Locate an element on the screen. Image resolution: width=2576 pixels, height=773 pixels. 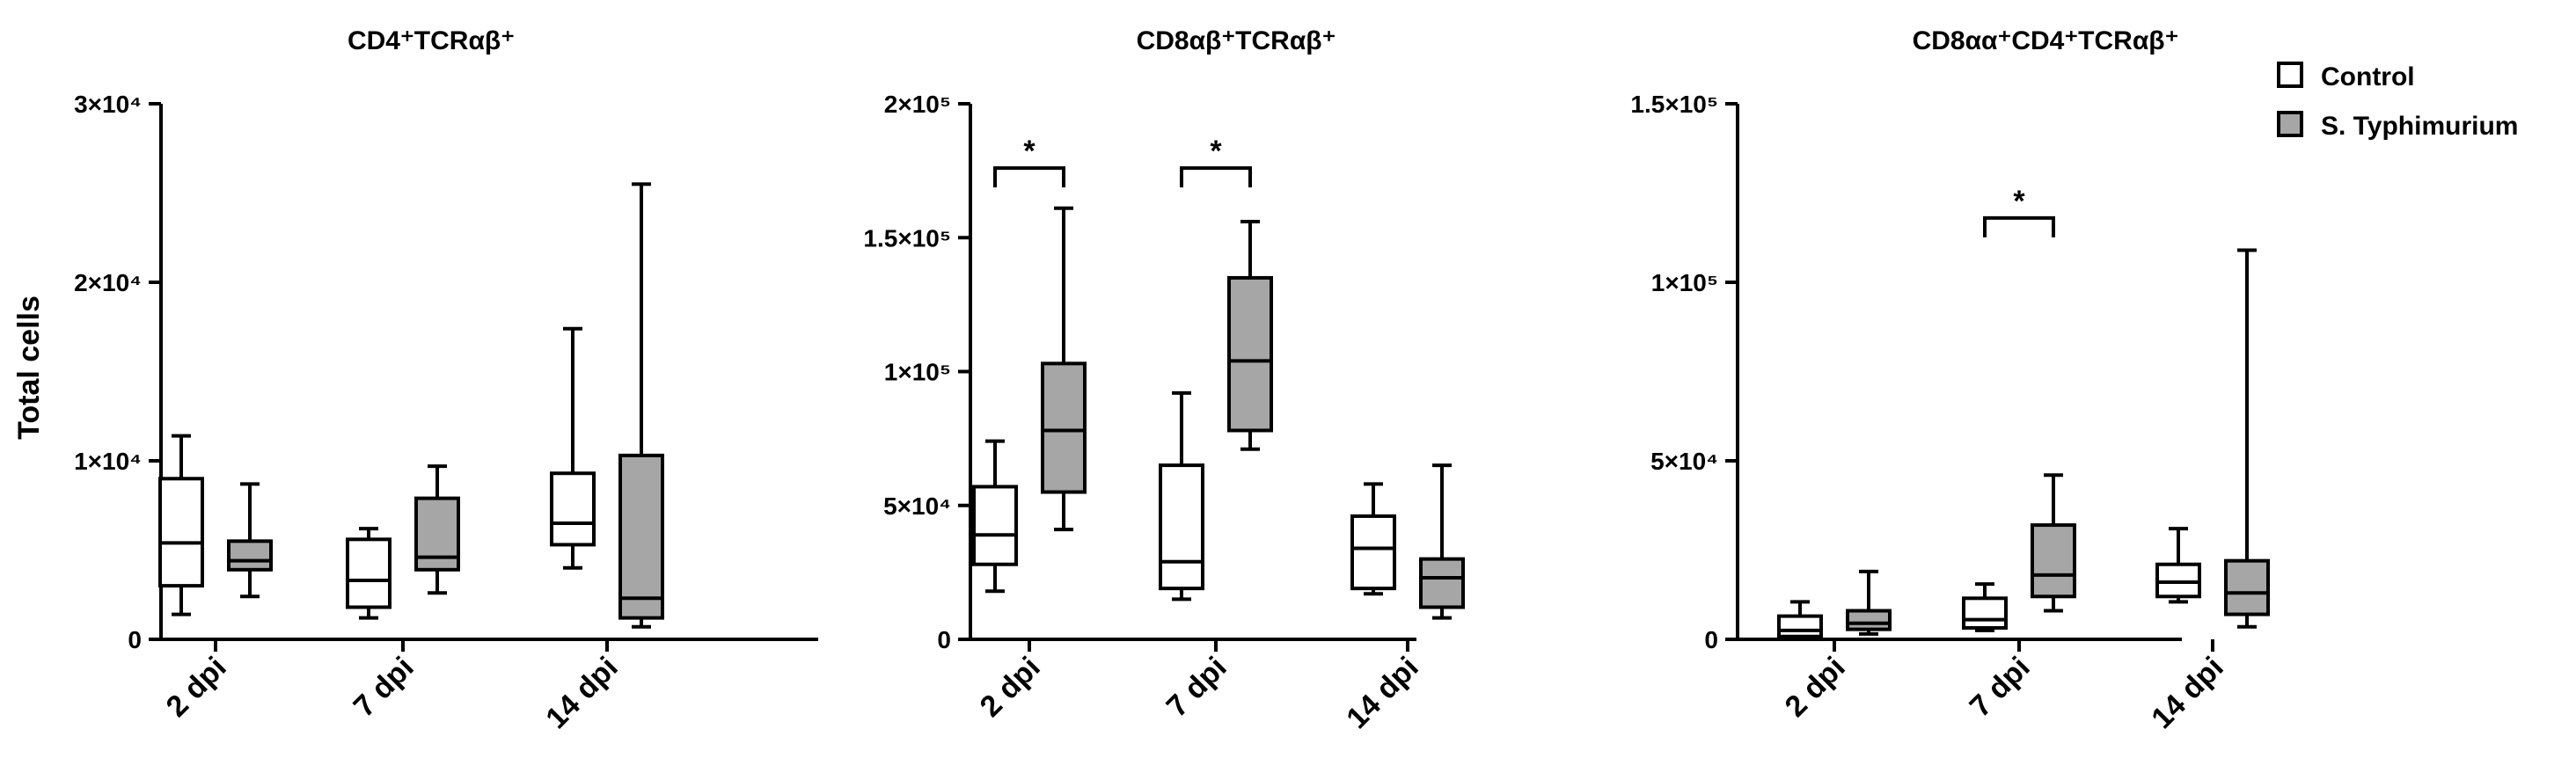
y-axis-title: Total cells is located at coordinates (29, 367).